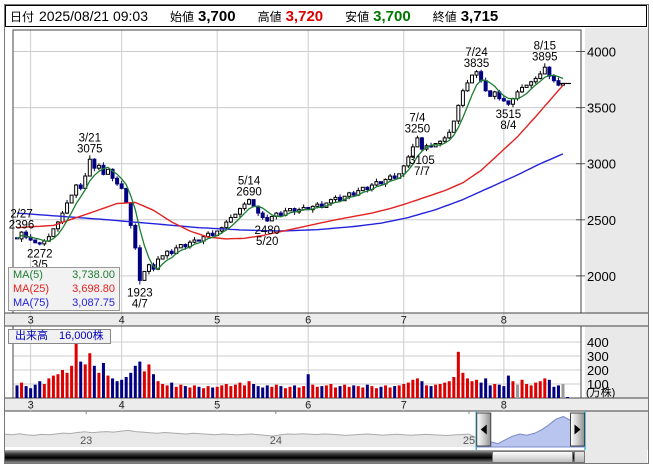  Describe the element at coordinates (601, 164) in the screenshot. I see `price-axis-tick: 3000` at that location.